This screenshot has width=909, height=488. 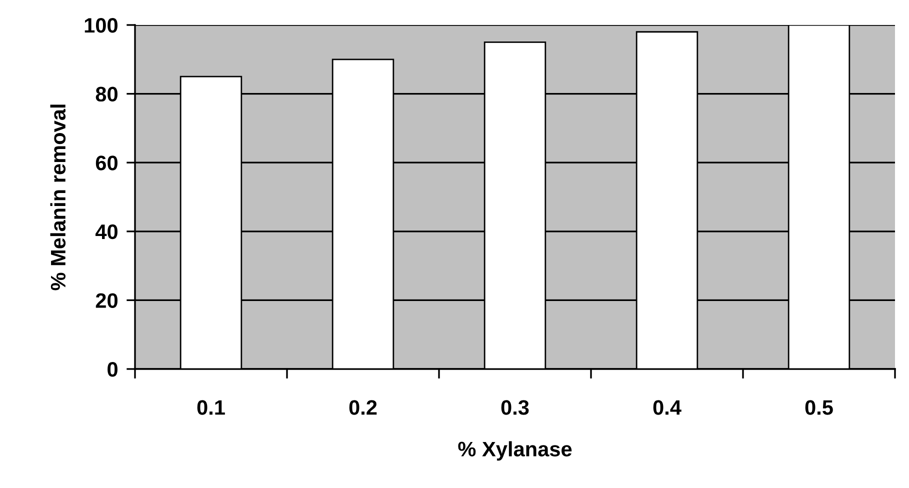 What do you see at coordinates (113, 369) in the screenshot?
I see `y-tick-label: 0` at bounding box center [113, 369].